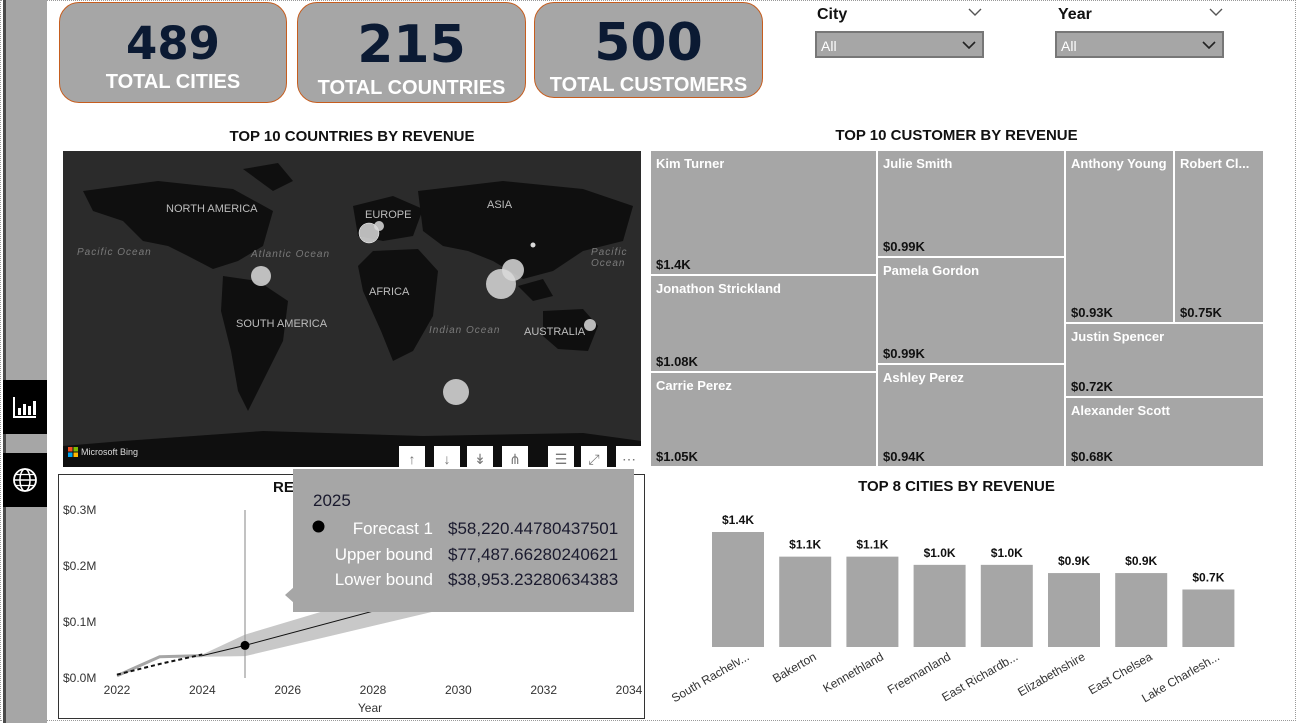 The image size is (1298, 723). What do you see at coordinates (383, 579) in the screenshot?
I see `tooltip-key: Lower bound` at bounding box center [383, 579].